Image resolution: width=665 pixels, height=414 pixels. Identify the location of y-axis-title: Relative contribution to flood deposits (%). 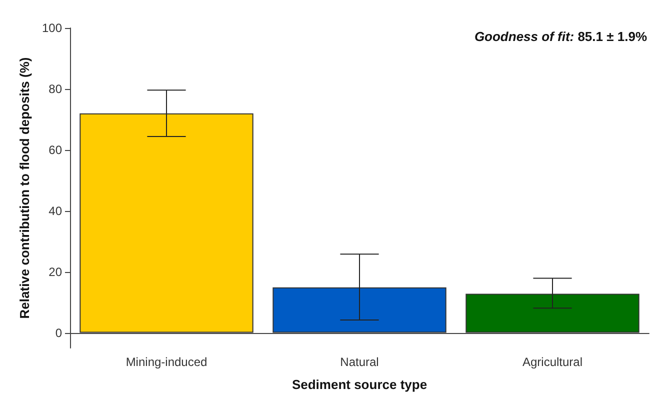
(24, 188).